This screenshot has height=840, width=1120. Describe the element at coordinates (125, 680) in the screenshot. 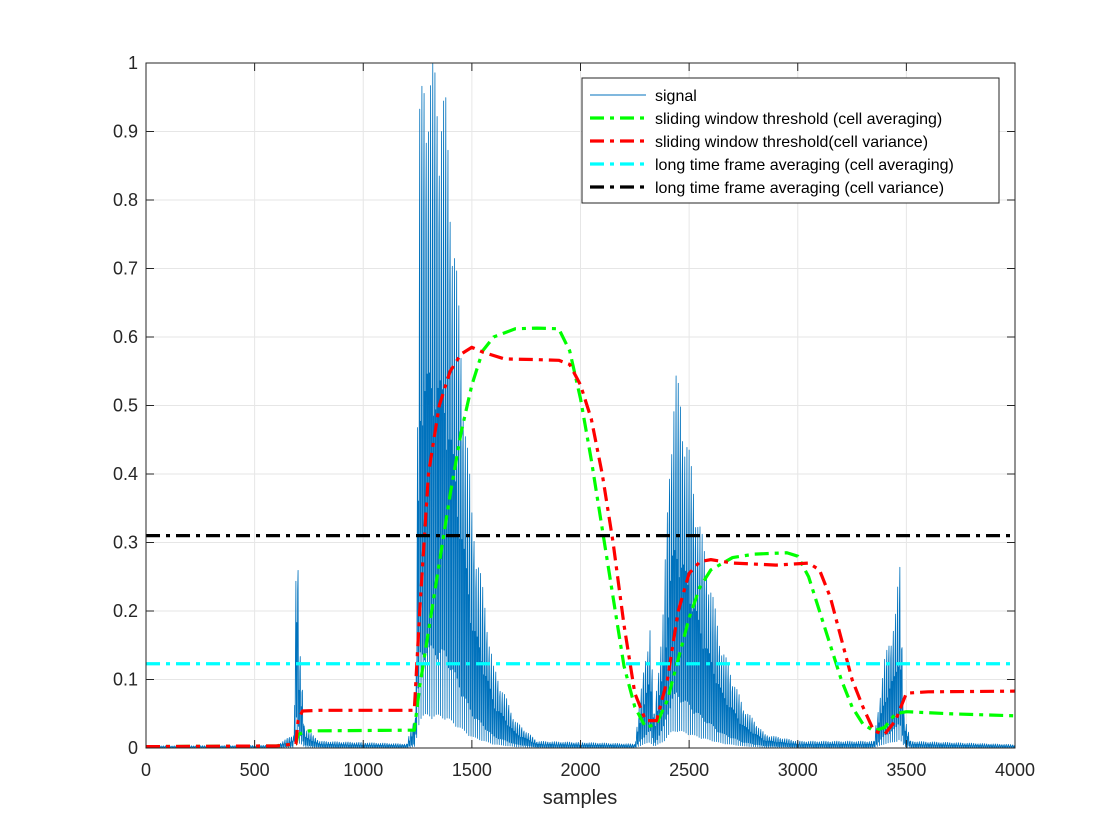

I see `y-tick-label: 0.1` at that location.